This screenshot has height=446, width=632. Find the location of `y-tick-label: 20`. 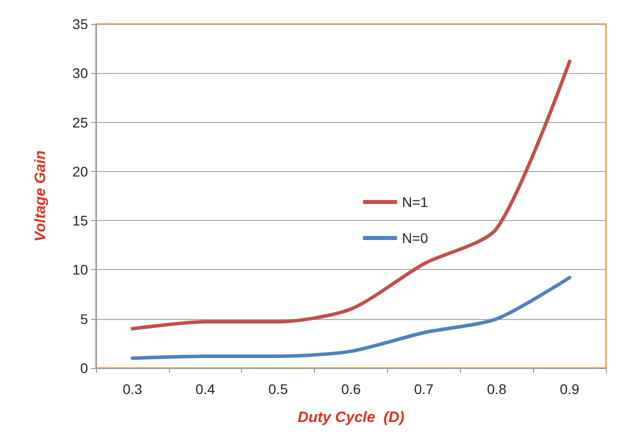

y-tick-label: 20 is located at coordinates (80, 171).